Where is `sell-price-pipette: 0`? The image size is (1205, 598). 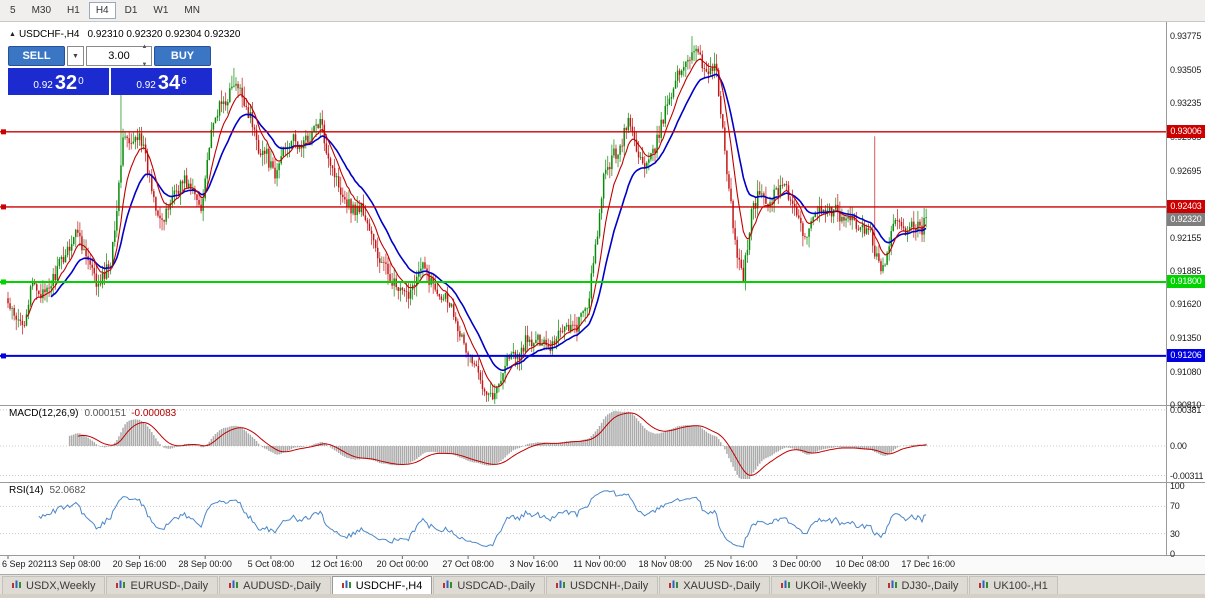
sell-price-pipette: 0 is located at coordinates (81, 81).